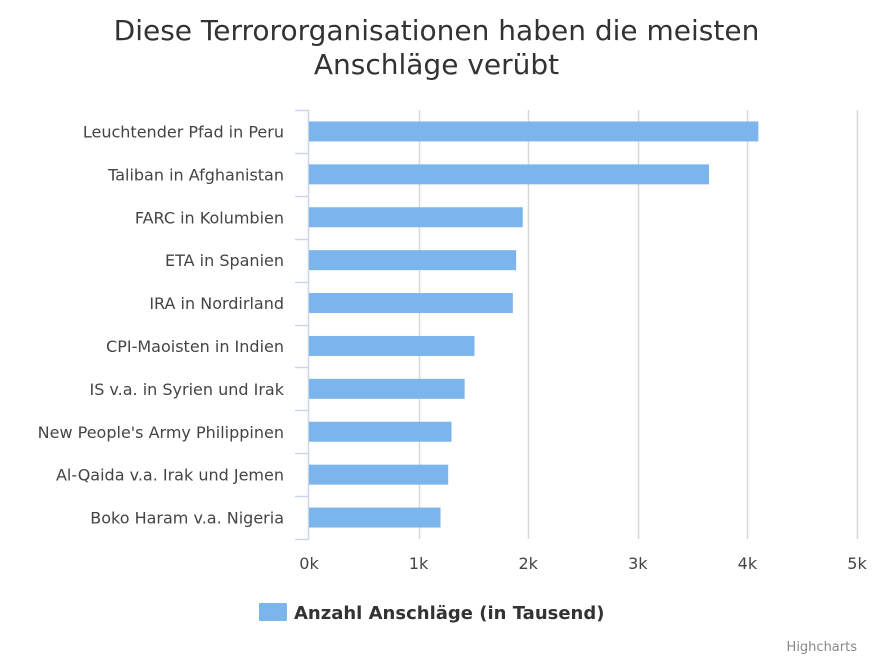  I want to click on category-label-4: ETA in Spanien, so click(224, 260).